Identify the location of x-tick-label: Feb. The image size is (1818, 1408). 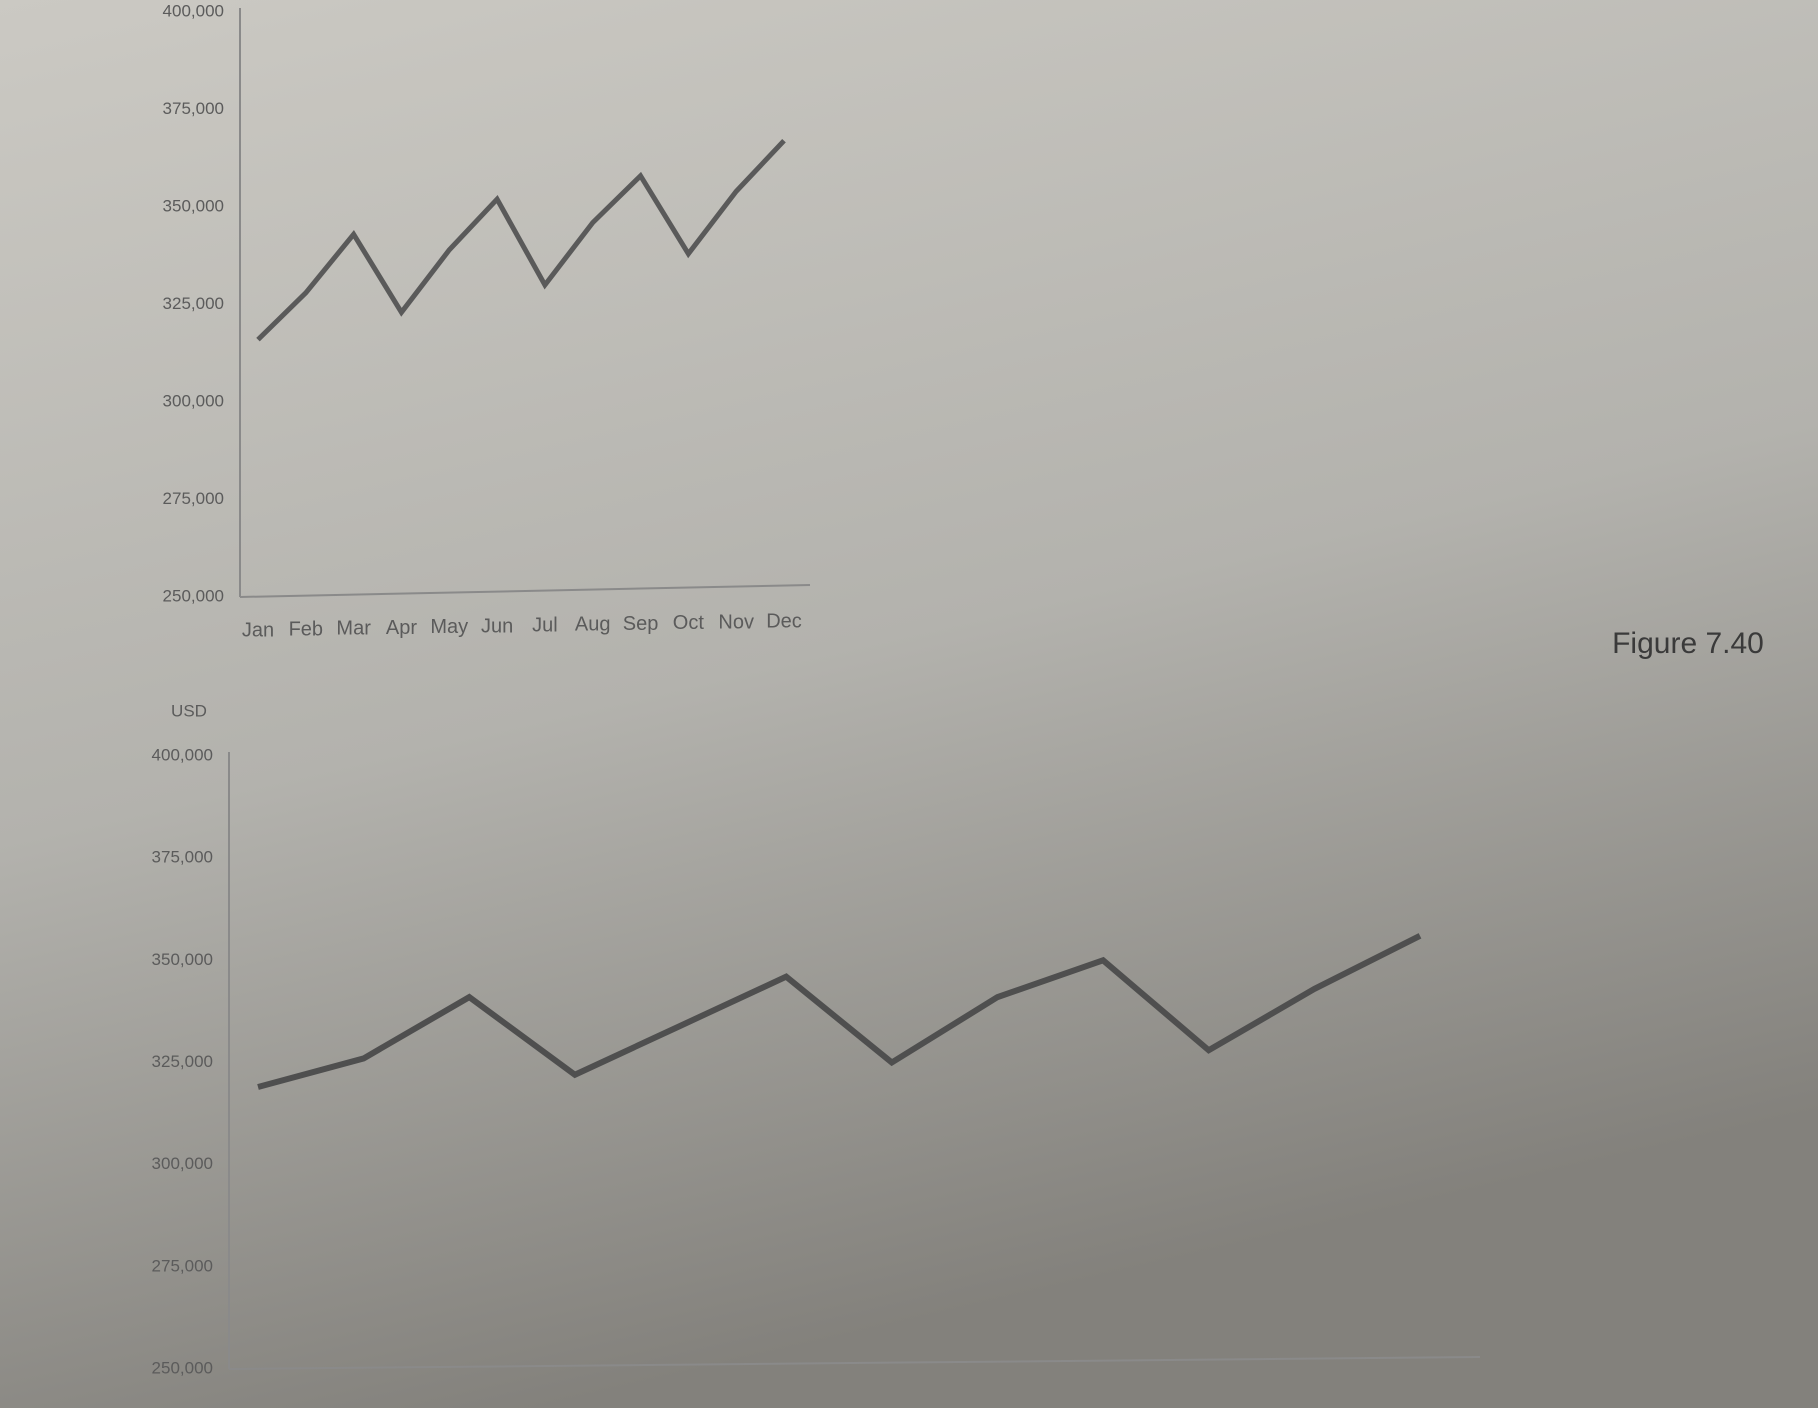
(306, 629).